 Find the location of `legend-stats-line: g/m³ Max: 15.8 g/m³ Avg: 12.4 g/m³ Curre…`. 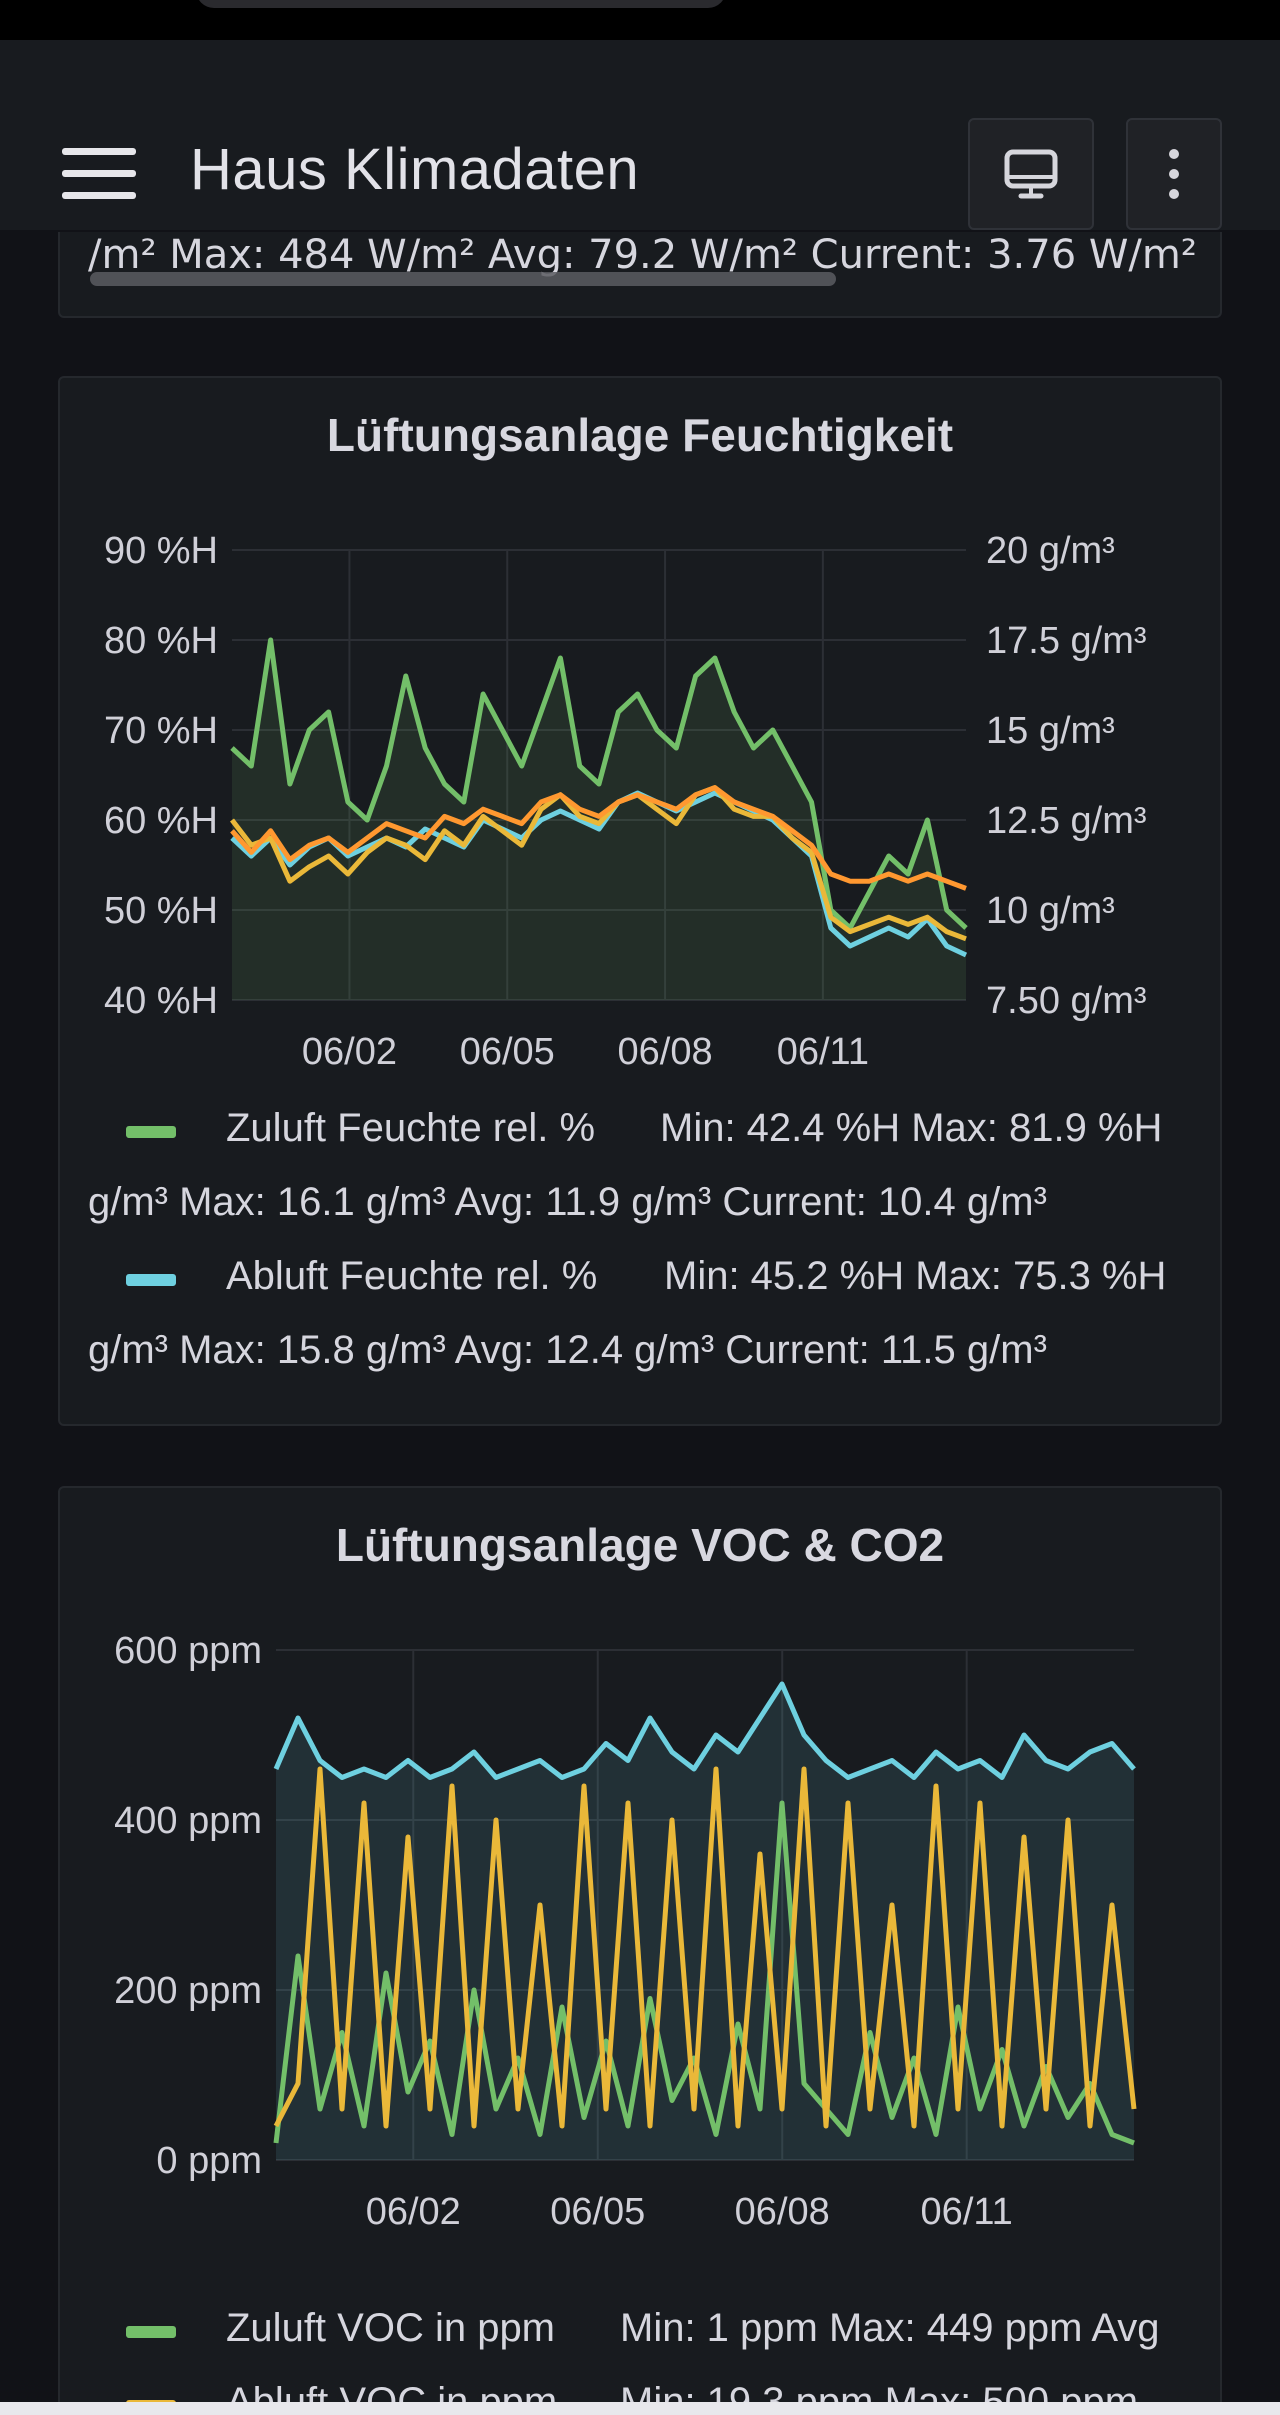

legend-stats-line: g/m³ Max: 15.8 g/m³ Avg: 12.4 g/m³ Curre… is located at coordinates (567, 1350).